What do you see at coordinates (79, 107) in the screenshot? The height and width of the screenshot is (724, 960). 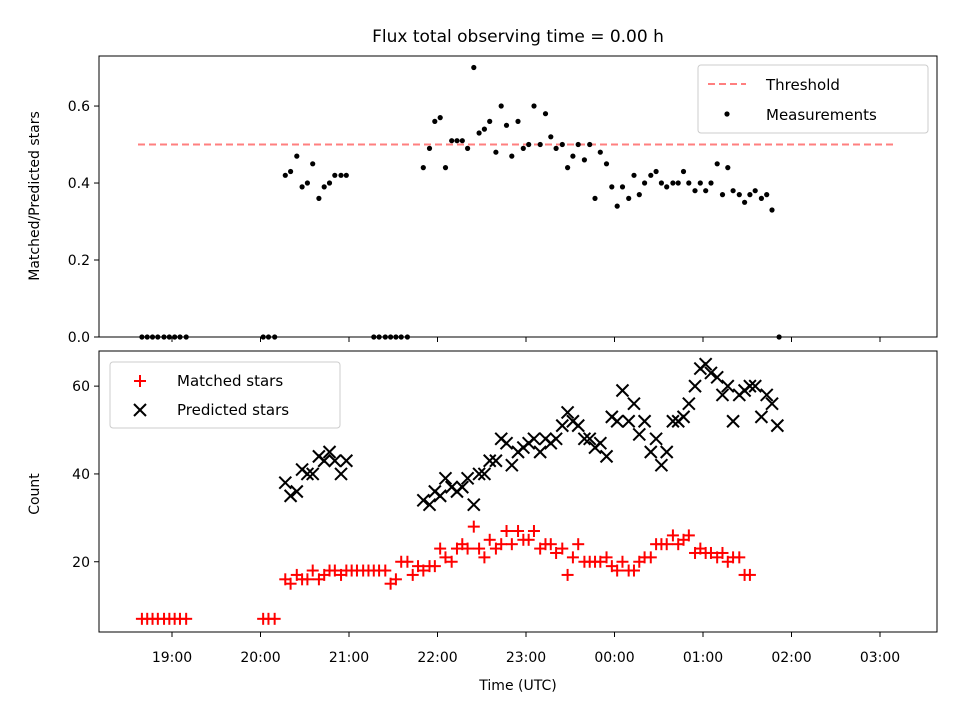 I see `top-y-tick-label: 0.6` at bounding box center [79, 107].